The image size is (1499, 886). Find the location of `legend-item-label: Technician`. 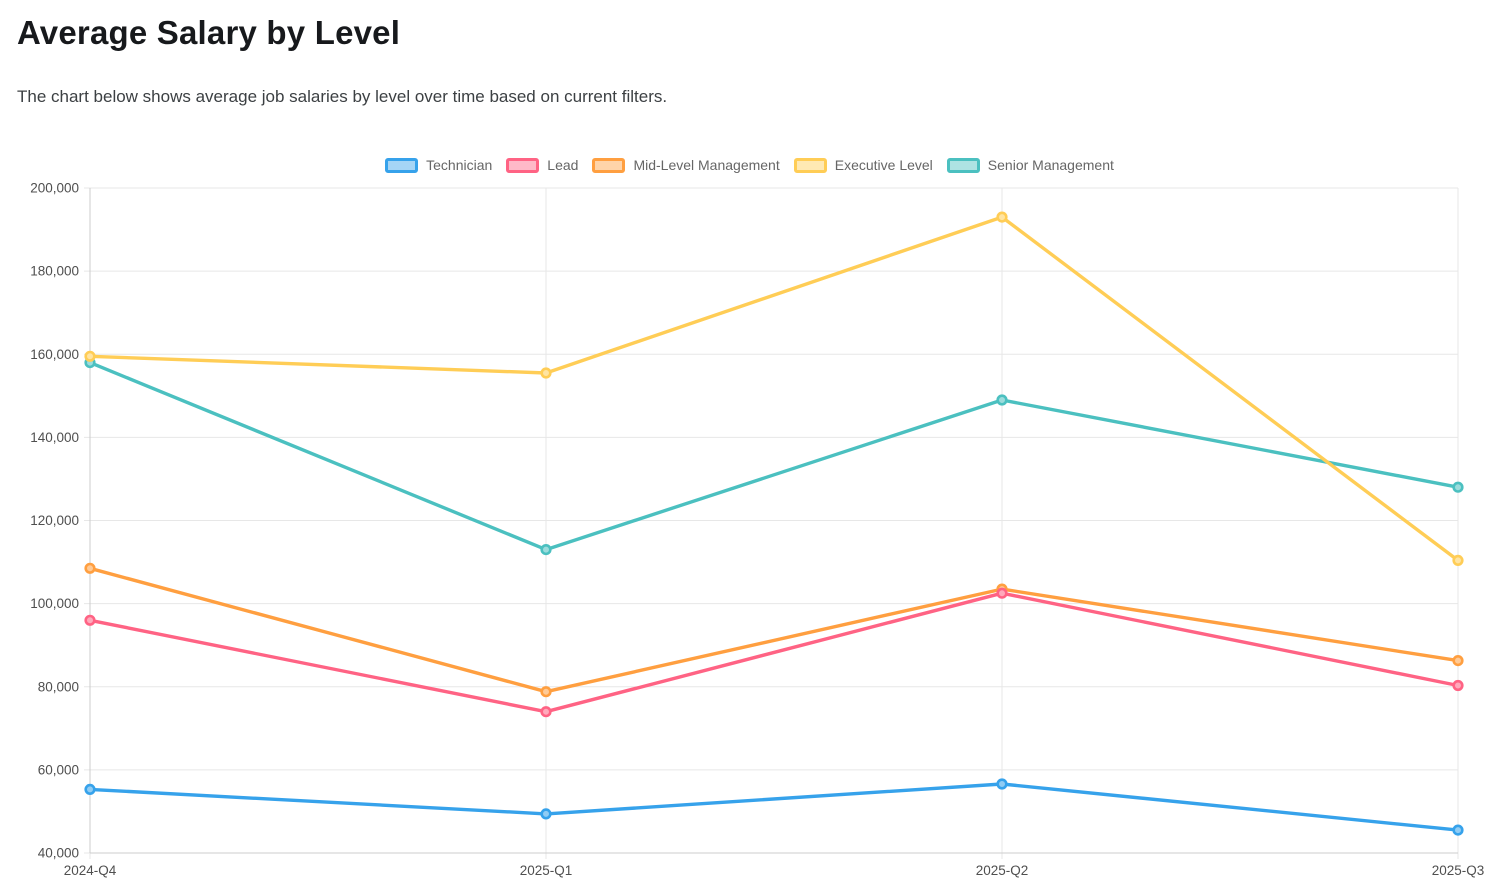

legend-item-label: Technician is located at coordinates (459, 165).